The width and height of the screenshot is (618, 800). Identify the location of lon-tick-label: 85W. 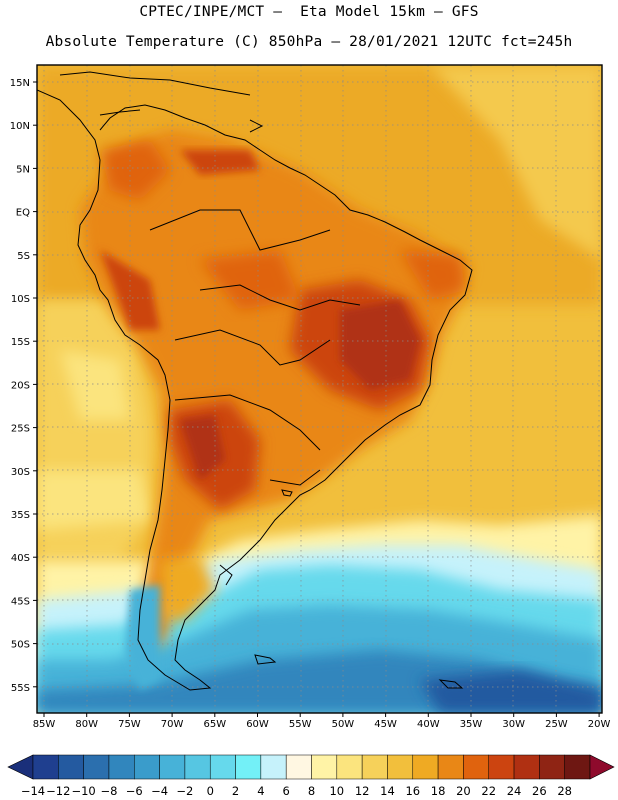
(44, 724).